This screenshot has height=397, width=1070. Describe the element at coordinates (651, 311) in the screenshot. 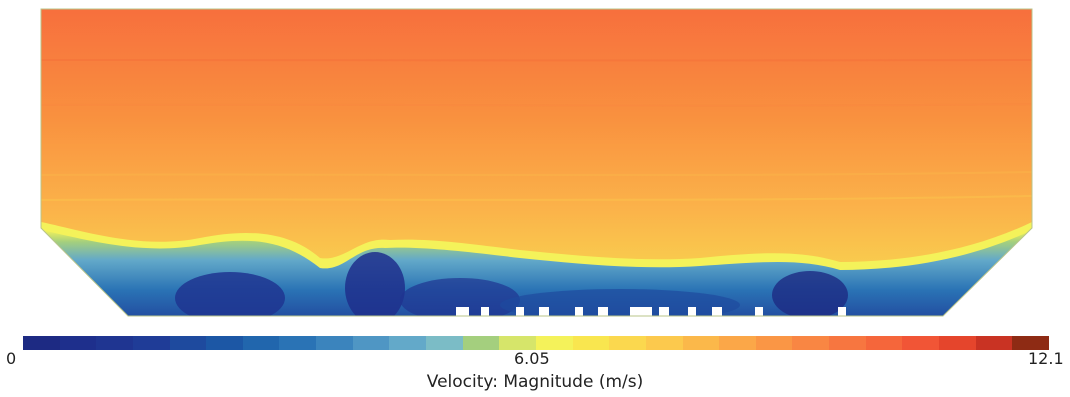

I see `floor-obstacles` at that location.